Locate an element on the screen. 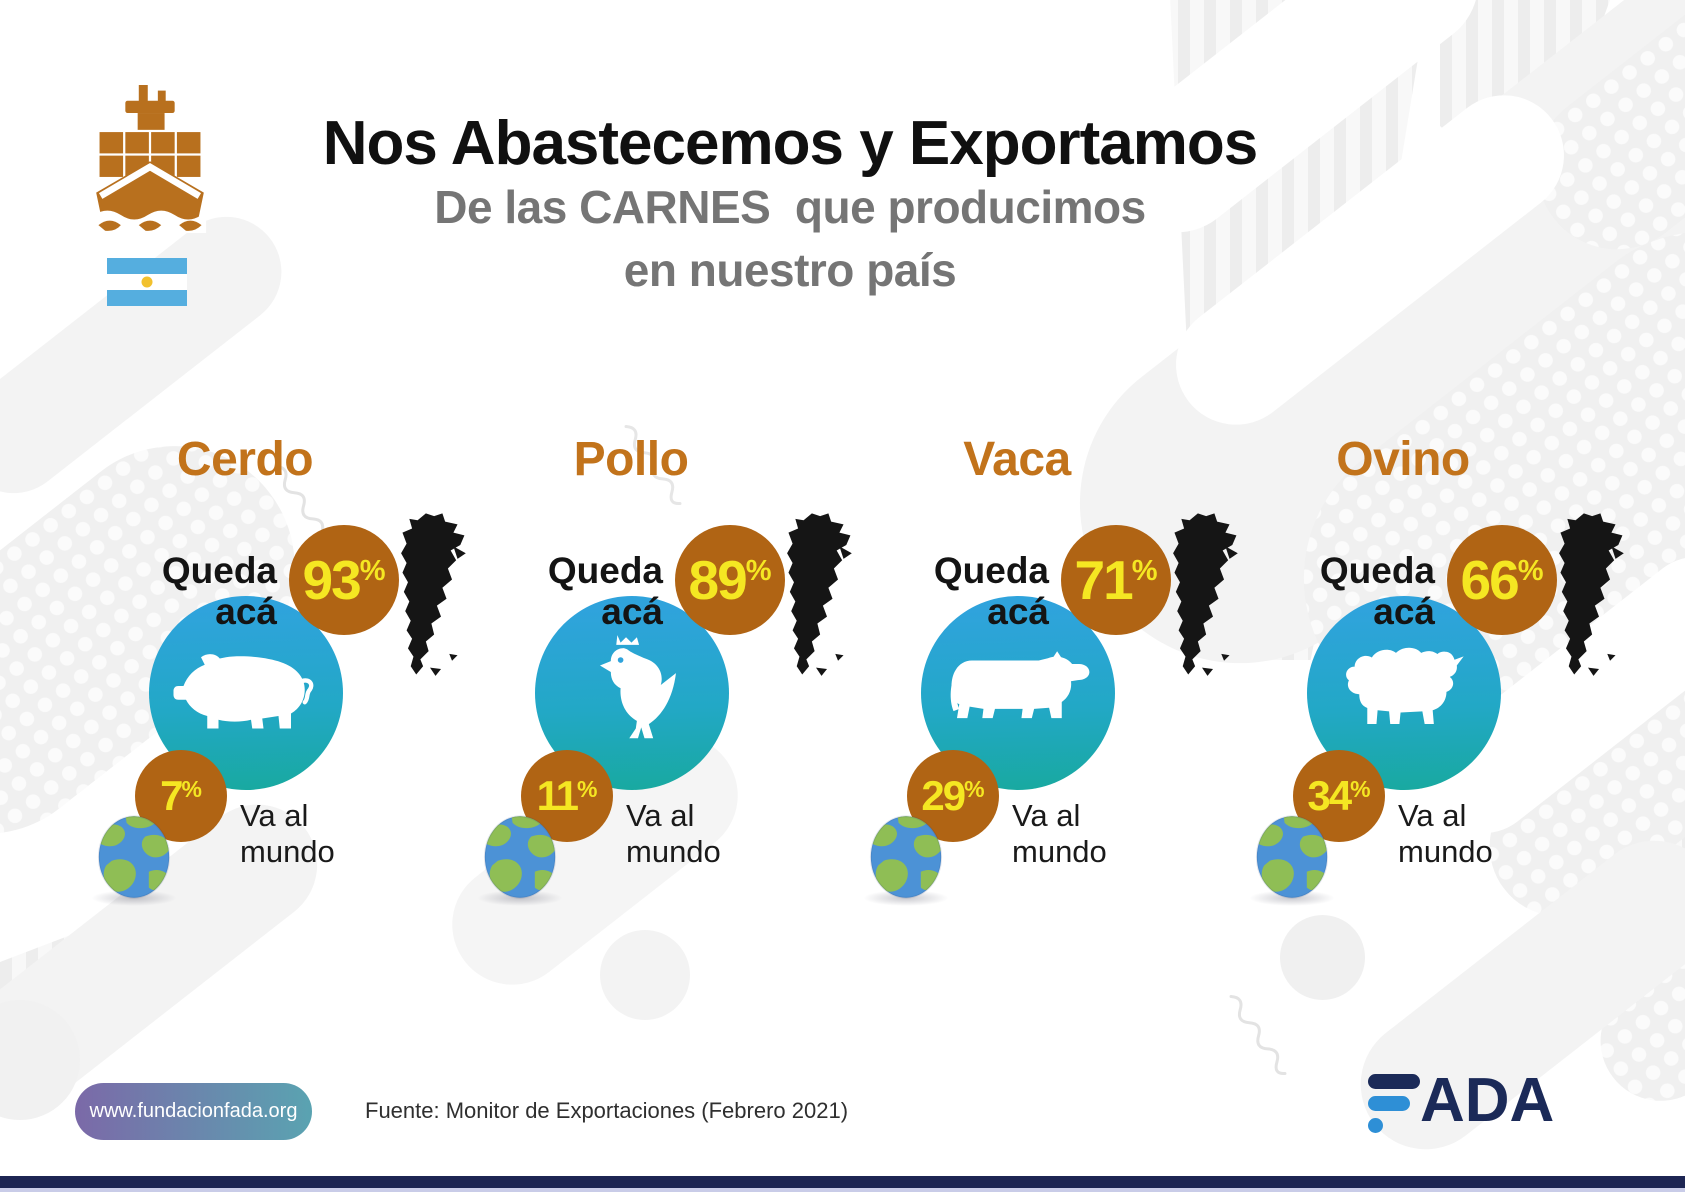 The width and height of the screenshot is (1685, 1192). export-percentage-badge: 29% is located at coordinates (953, 796).